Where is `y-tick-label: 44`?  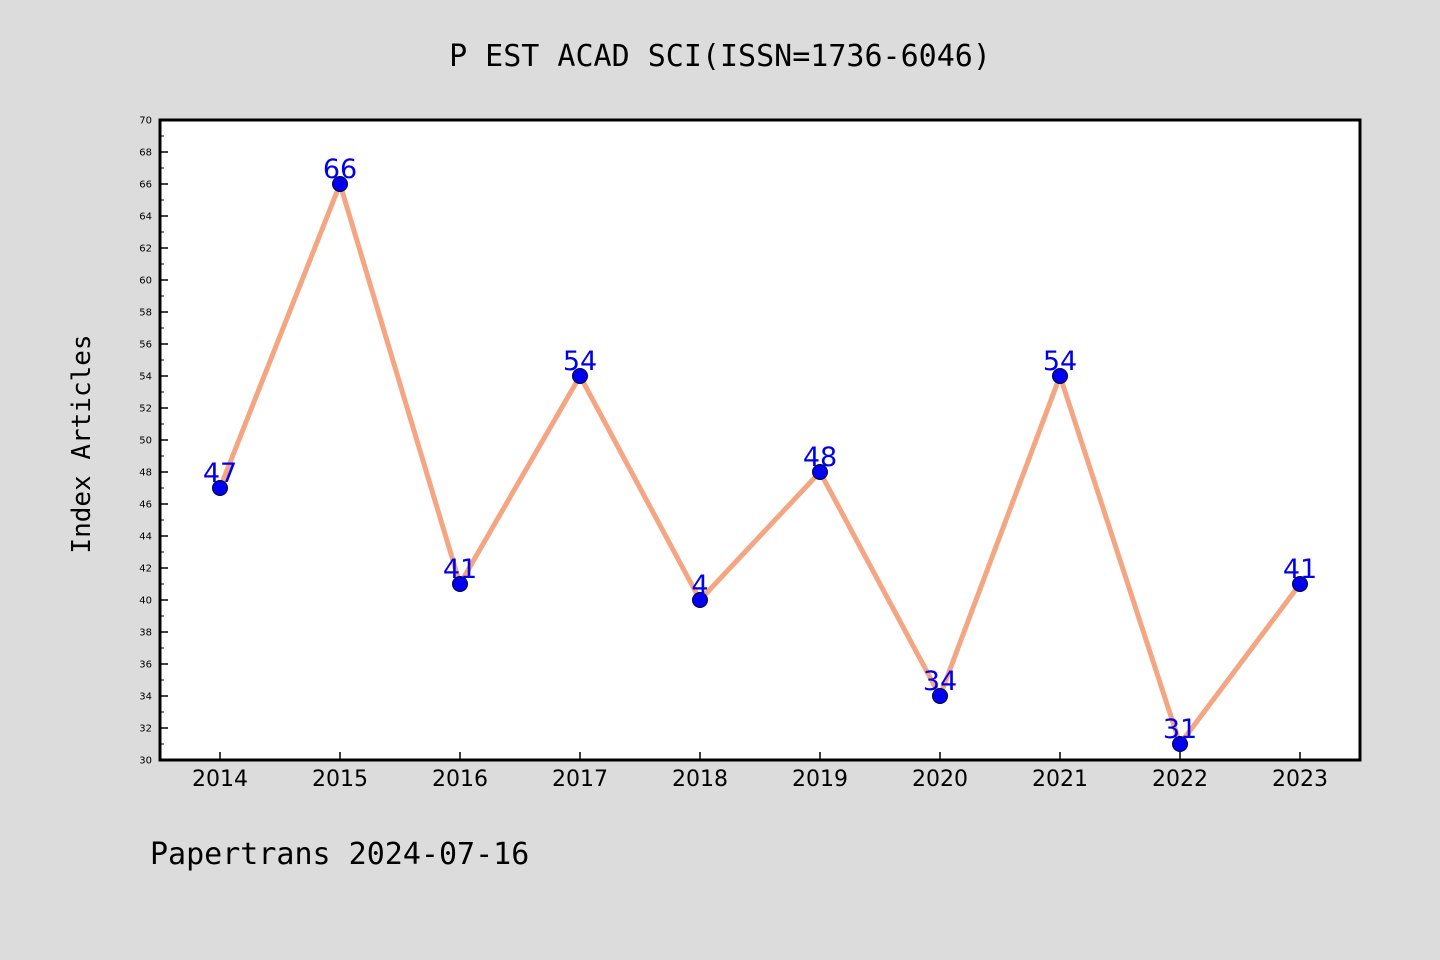
y-tick-label: 44 is located at coordinates (145, 537).